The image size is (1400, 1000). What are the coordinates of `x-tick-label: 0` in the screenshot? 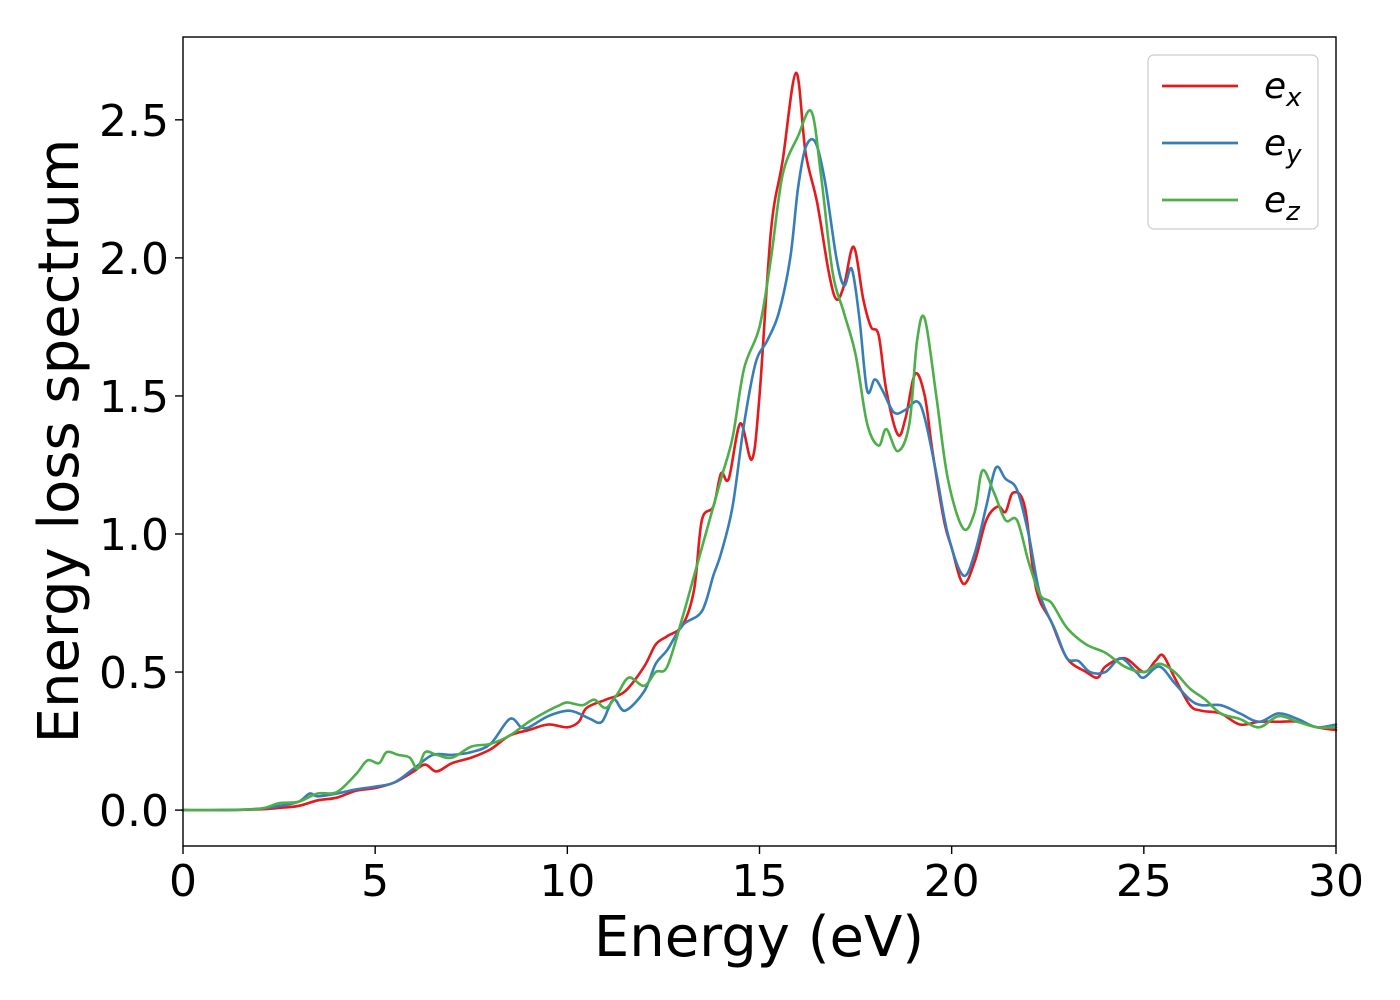 It's located at (183, 881).